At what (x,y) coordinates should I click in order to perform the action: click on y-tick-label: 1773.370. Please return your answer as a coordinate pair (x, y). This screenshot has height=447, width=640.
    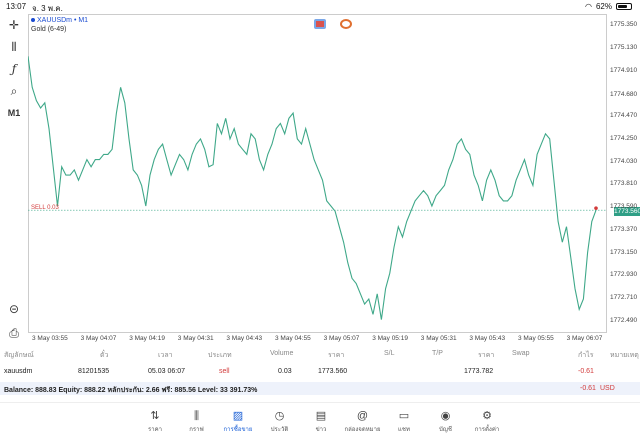
    Looking at the image, I should click on (624, 229).